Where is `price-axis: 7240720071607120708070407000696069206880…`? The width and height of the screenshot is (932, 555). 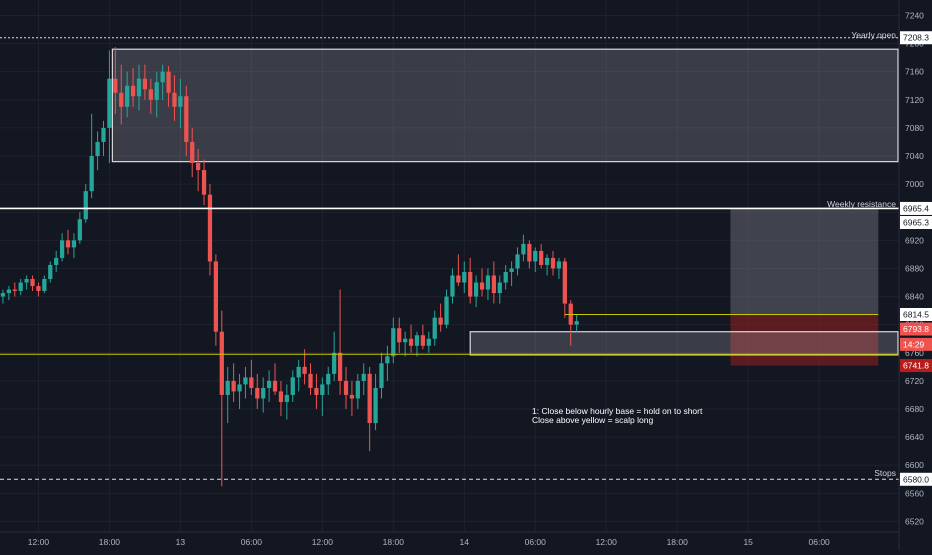 price-axis: 7240720071607120708070407000696069206880… is located at coordinates (911, 275).